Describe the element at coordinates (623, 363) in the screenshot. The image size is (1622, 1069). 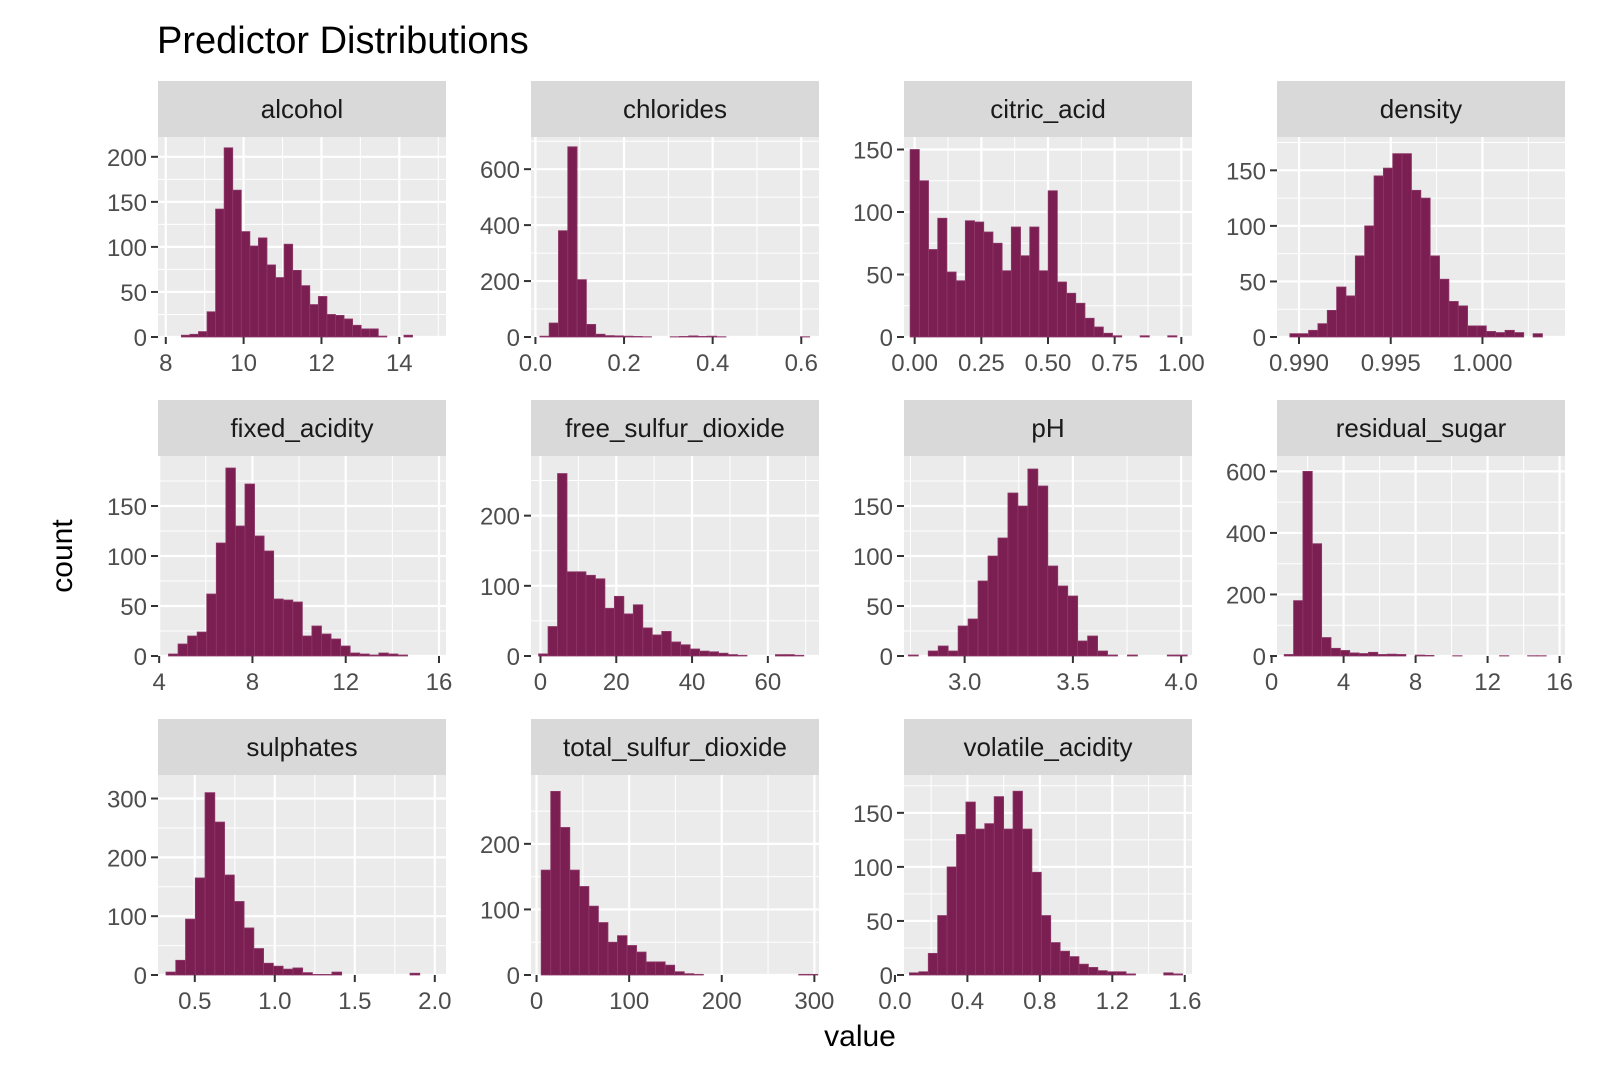
I see `x-tick-label: 0.2` at that location.